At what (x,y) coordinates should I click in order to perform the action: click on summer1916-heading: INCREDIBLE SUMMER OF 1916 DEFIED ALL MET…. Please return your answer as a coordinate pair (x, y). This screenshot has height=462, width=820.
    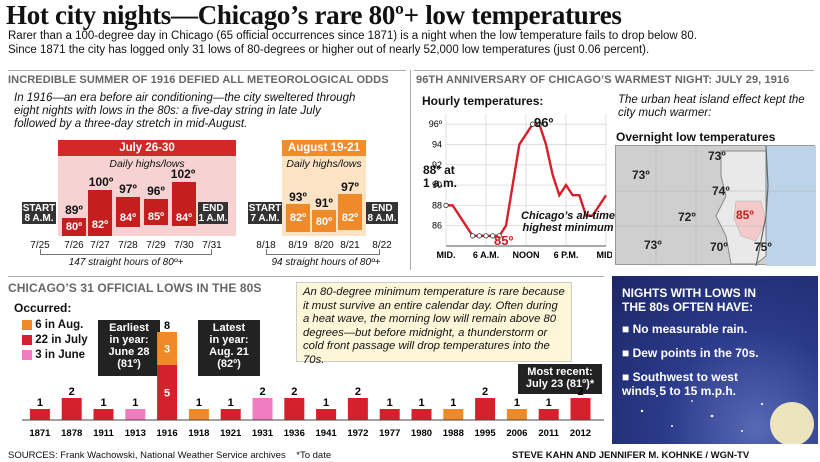
    Looking at the image, I should click on (198, 80).